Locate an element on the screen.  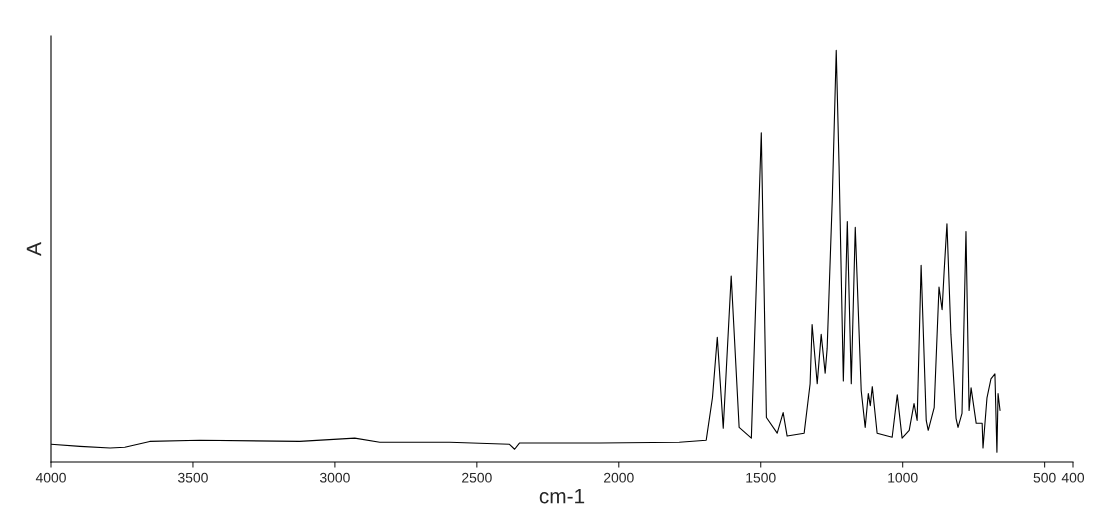
x-tick-label: 1500 is located at coordinates (761, 477).